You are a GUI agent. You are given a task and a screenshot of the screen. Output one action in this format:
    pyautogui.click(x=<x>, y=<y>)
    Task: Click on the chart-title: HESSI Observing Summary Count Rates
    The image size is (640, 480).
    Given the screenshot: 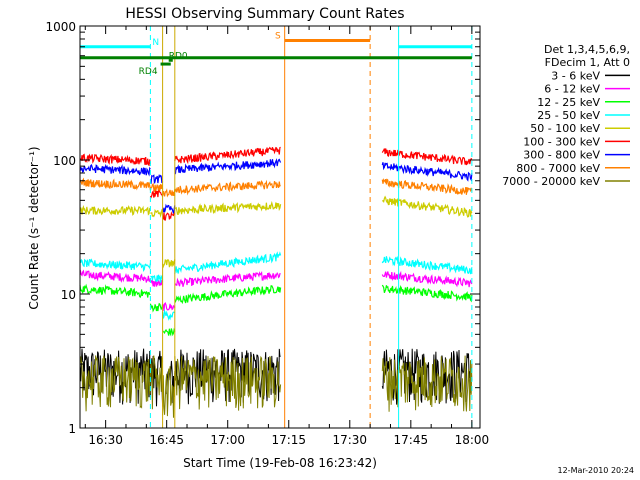 What is the action you would take?
    pyautogui.click(x=264, y=14)
    